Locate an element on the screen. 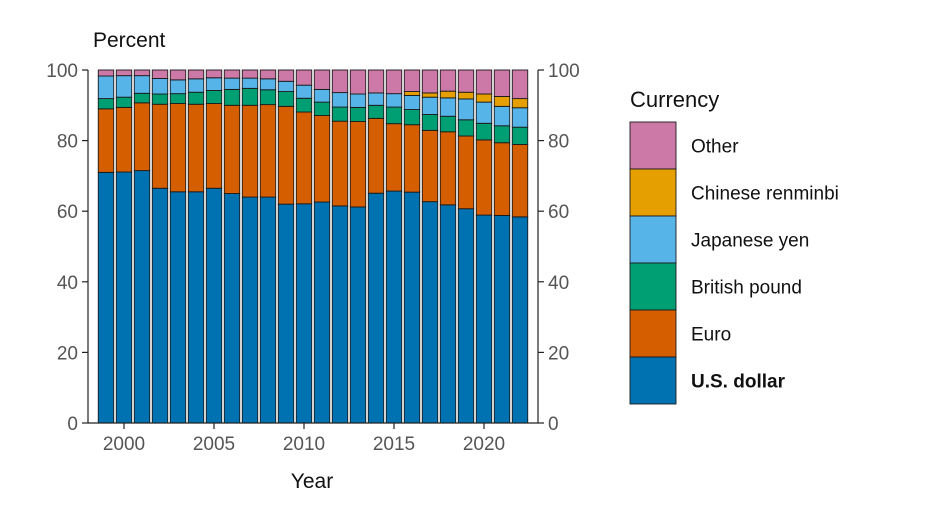 This screenshot has width=928, height=525. bar-japanese-yen-2008 is located at coordinates (268, 84).